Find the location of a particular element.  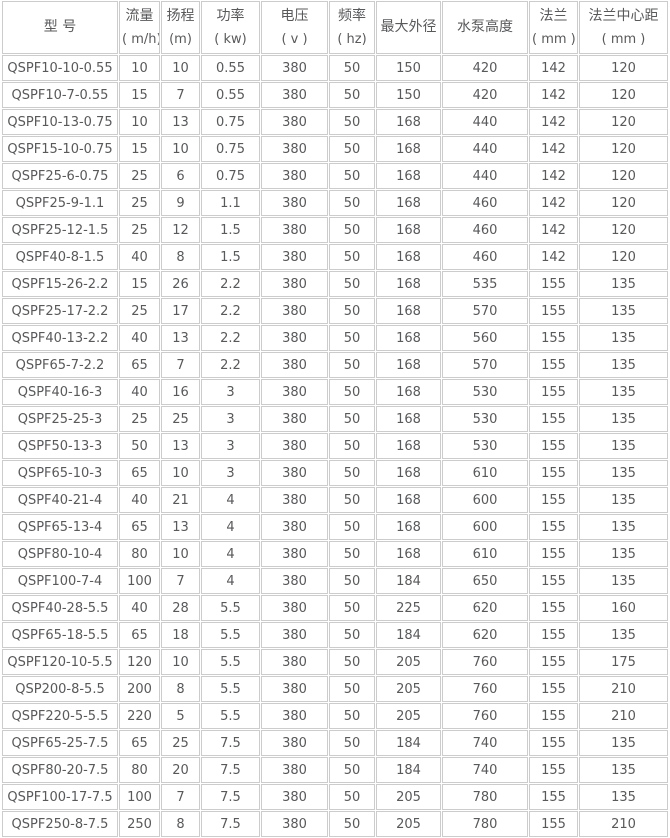

model-cell: QSPF15-26-2.2 is located at coordinates (60, 284).